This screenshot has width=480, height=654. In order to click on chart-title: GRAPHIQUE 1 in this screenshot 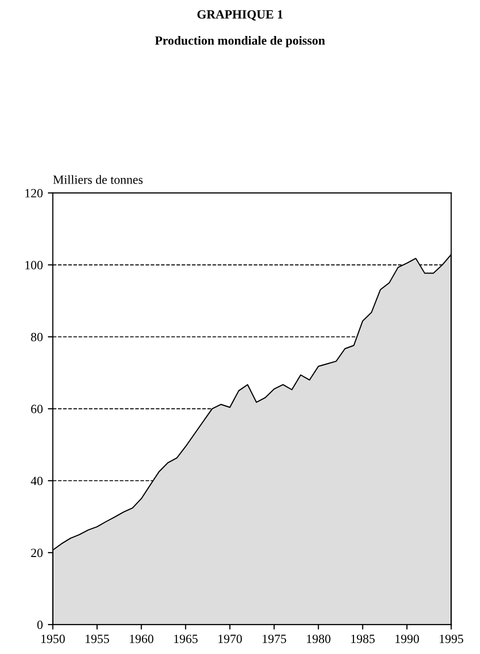, I will do `click(240, 15)`.